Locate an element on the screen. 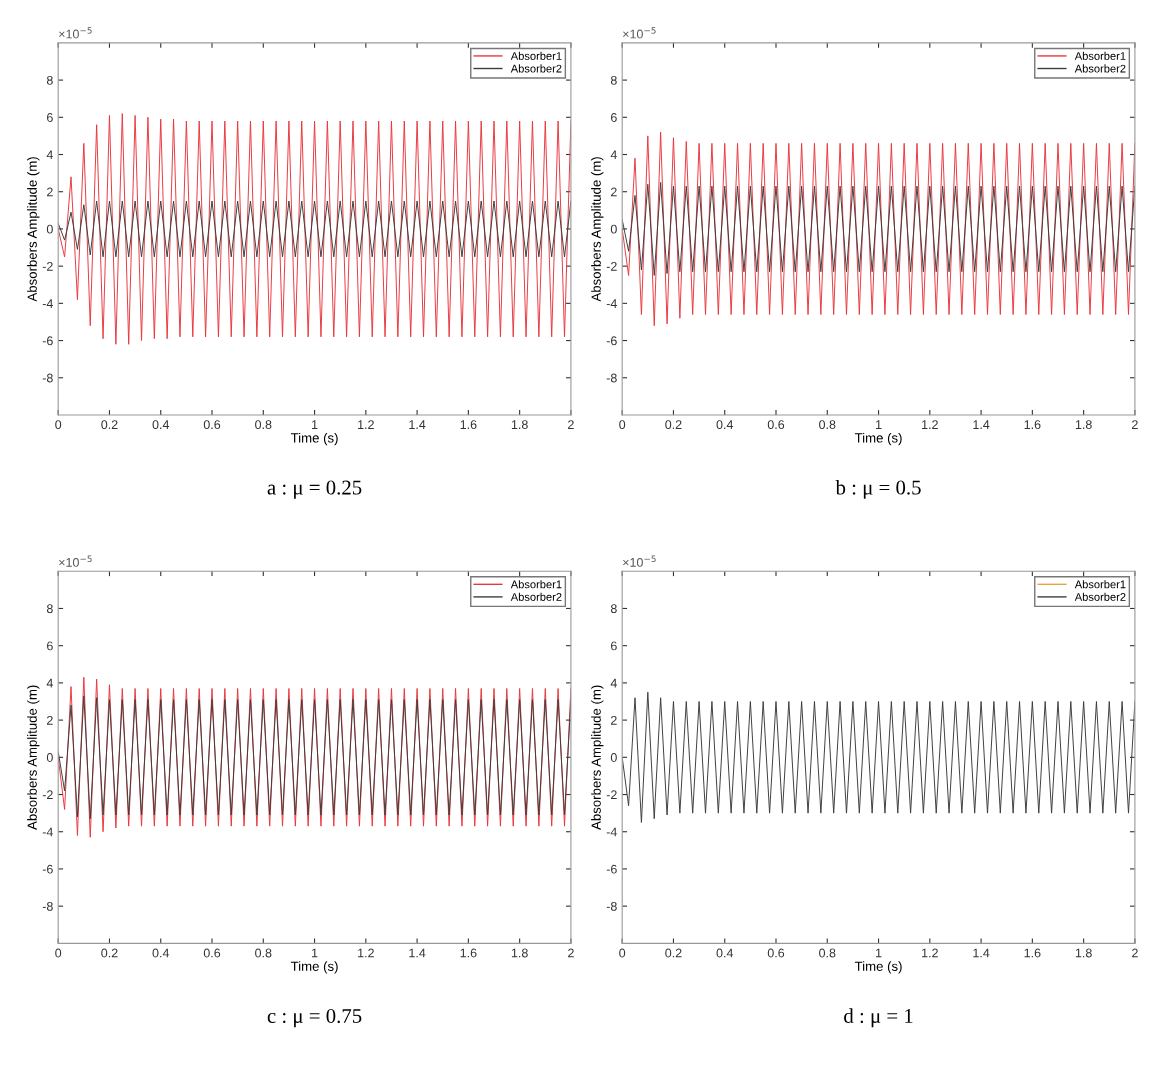 The height and width of the screenshot is (1072, 1164). text: d : μ = 1 is located at coordinates (878, 1018).